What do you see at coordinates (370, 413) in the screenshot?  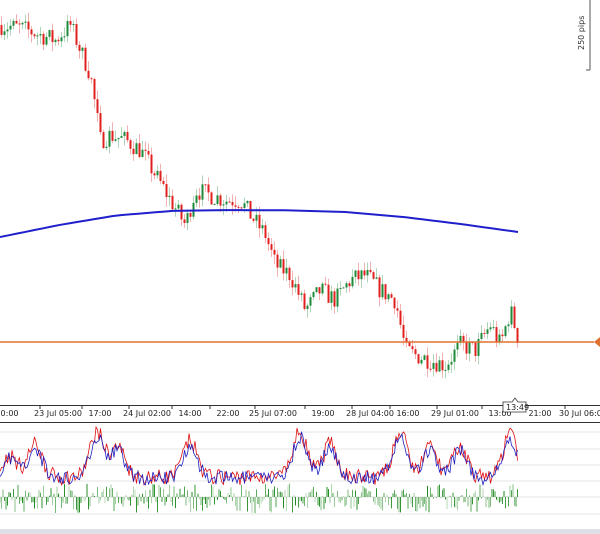 I see `x-tick-label: 28 Jul 04:00` at bounding box center [370, 413].